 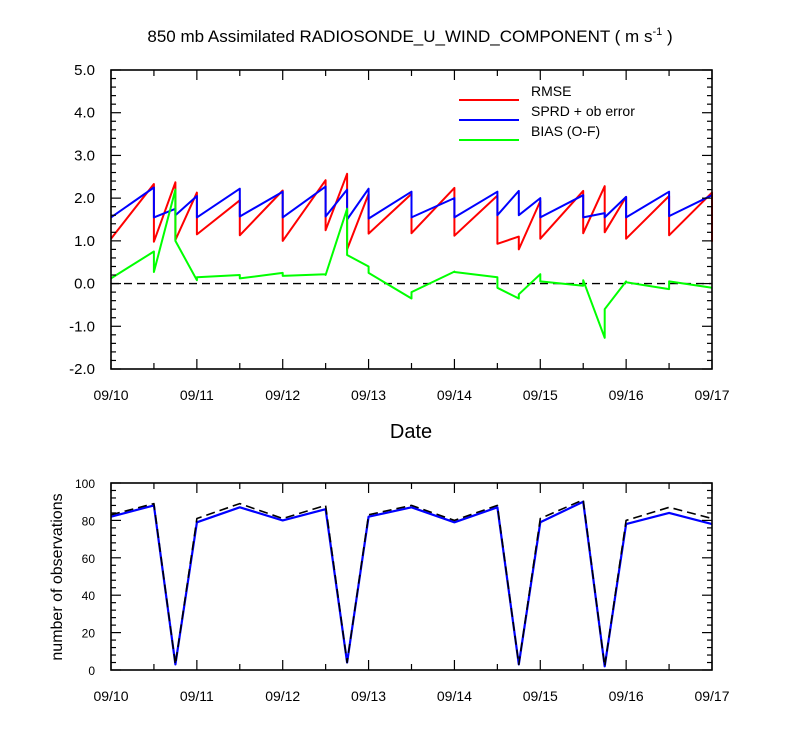 What do you see at coordinates (454, 395) in the screenshot?
I see `top-x-tick-label: 09/14` at bounding box center [454, 395].